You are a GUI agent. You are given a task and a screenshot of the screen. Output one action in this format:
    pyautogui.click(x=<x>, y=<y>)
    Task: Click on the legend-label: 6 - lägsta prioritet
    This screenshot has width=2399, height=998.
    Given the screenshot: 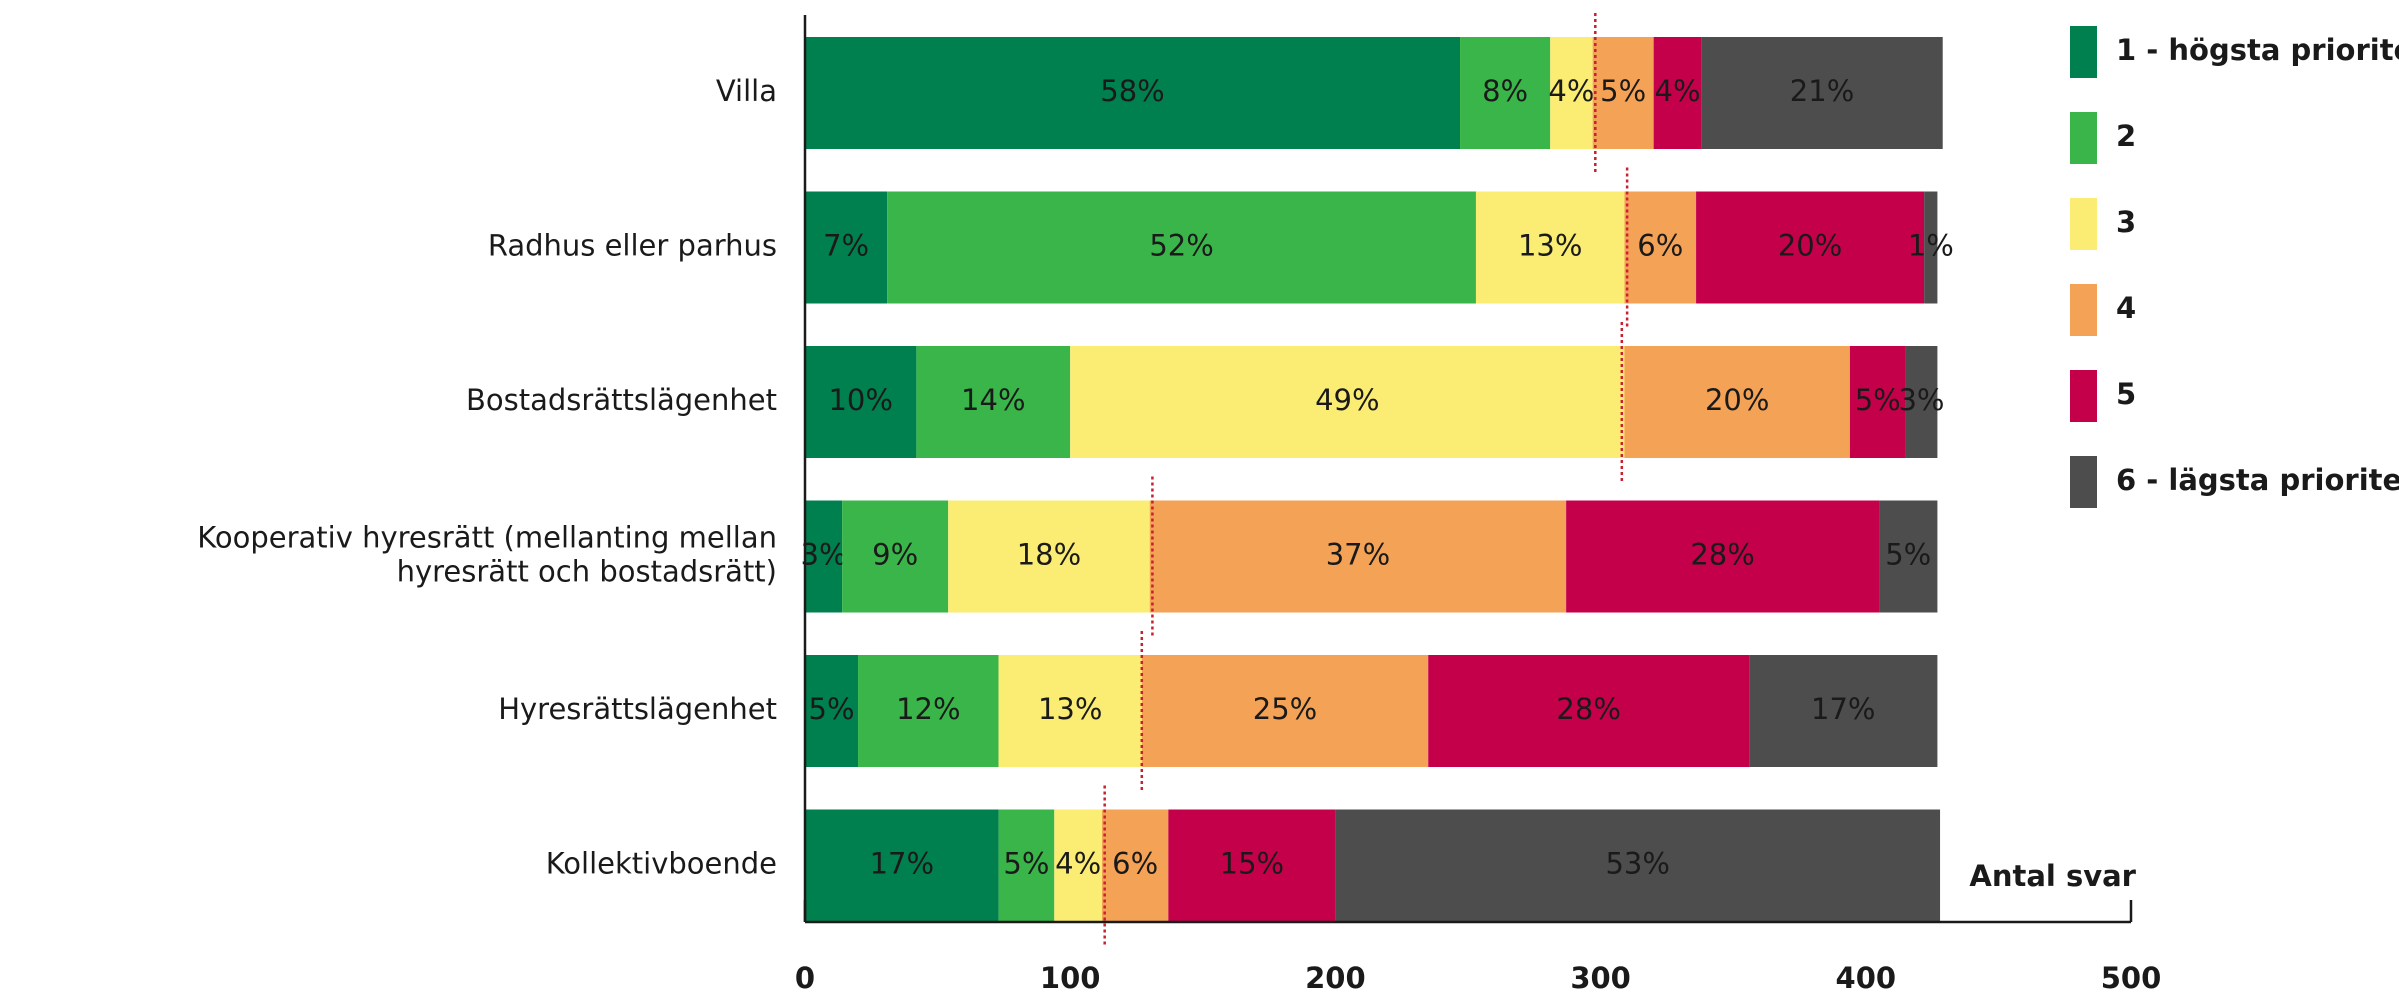 What is the action you would take?
    pyautogui.click(x=2257, y=480)
    